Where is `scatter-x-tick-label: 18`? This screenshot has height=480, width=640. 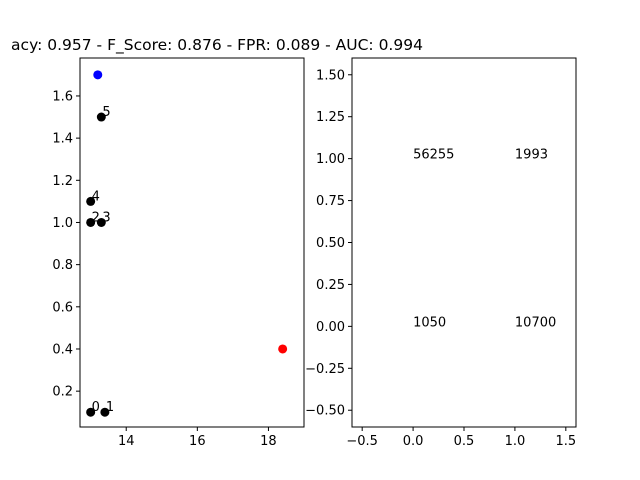
scatter-x-tick-label: 18 is located at coordinates (268, 441).